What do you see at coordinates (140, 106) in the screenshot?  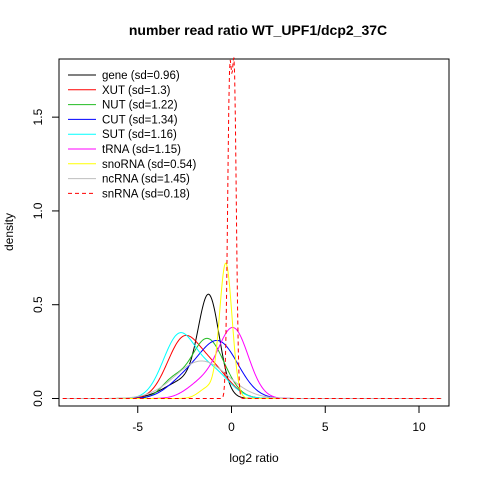 I see `legend-label-2: NUT (sd=1.22)` at bounding box center [140, 106].